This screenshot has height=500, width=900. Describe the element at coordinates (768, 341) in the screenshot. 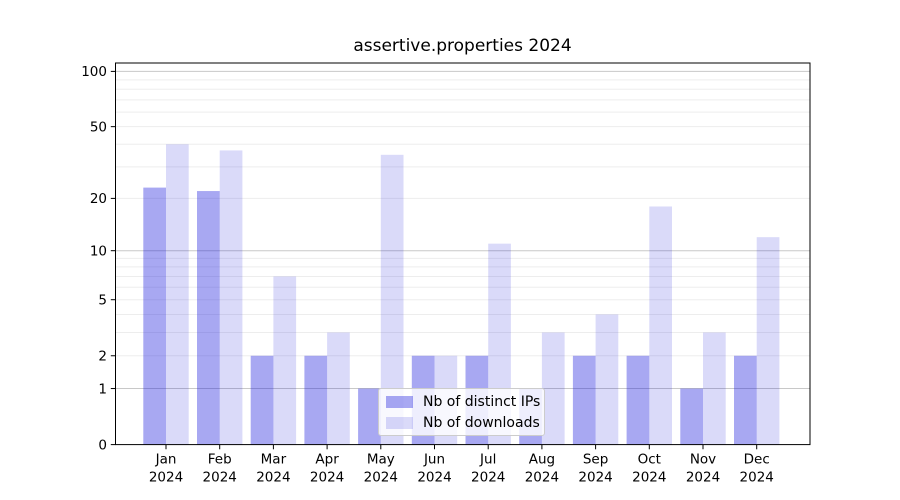

I see `bar-downloads-dec` at that location.